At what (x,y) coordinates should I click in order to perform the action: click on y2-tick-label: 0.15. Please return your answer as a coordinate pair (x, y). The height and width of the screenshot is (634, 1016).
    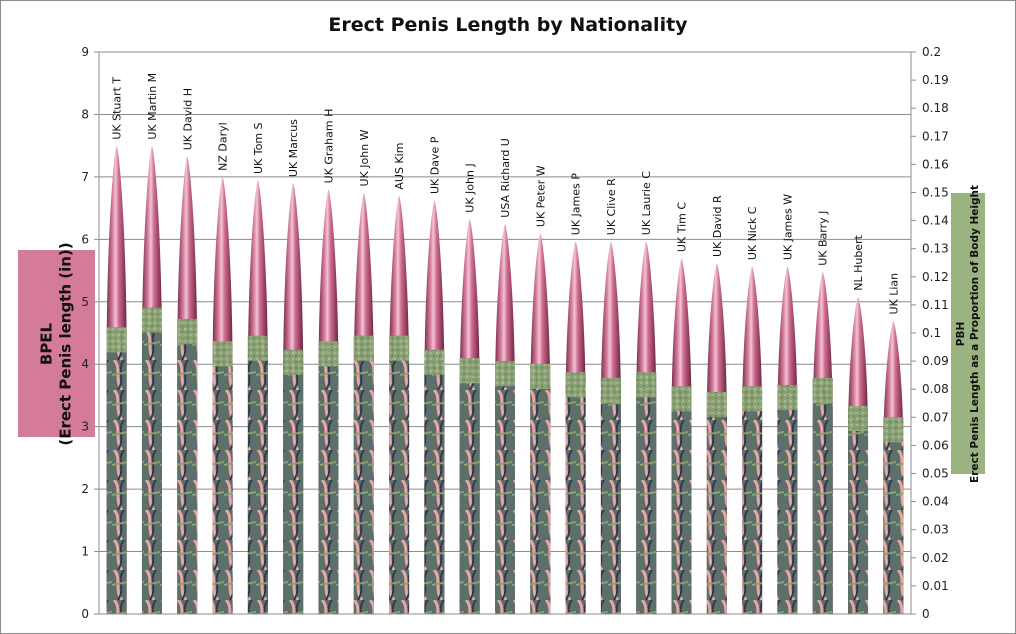
    Looking at the image, I should click on (935, 193).